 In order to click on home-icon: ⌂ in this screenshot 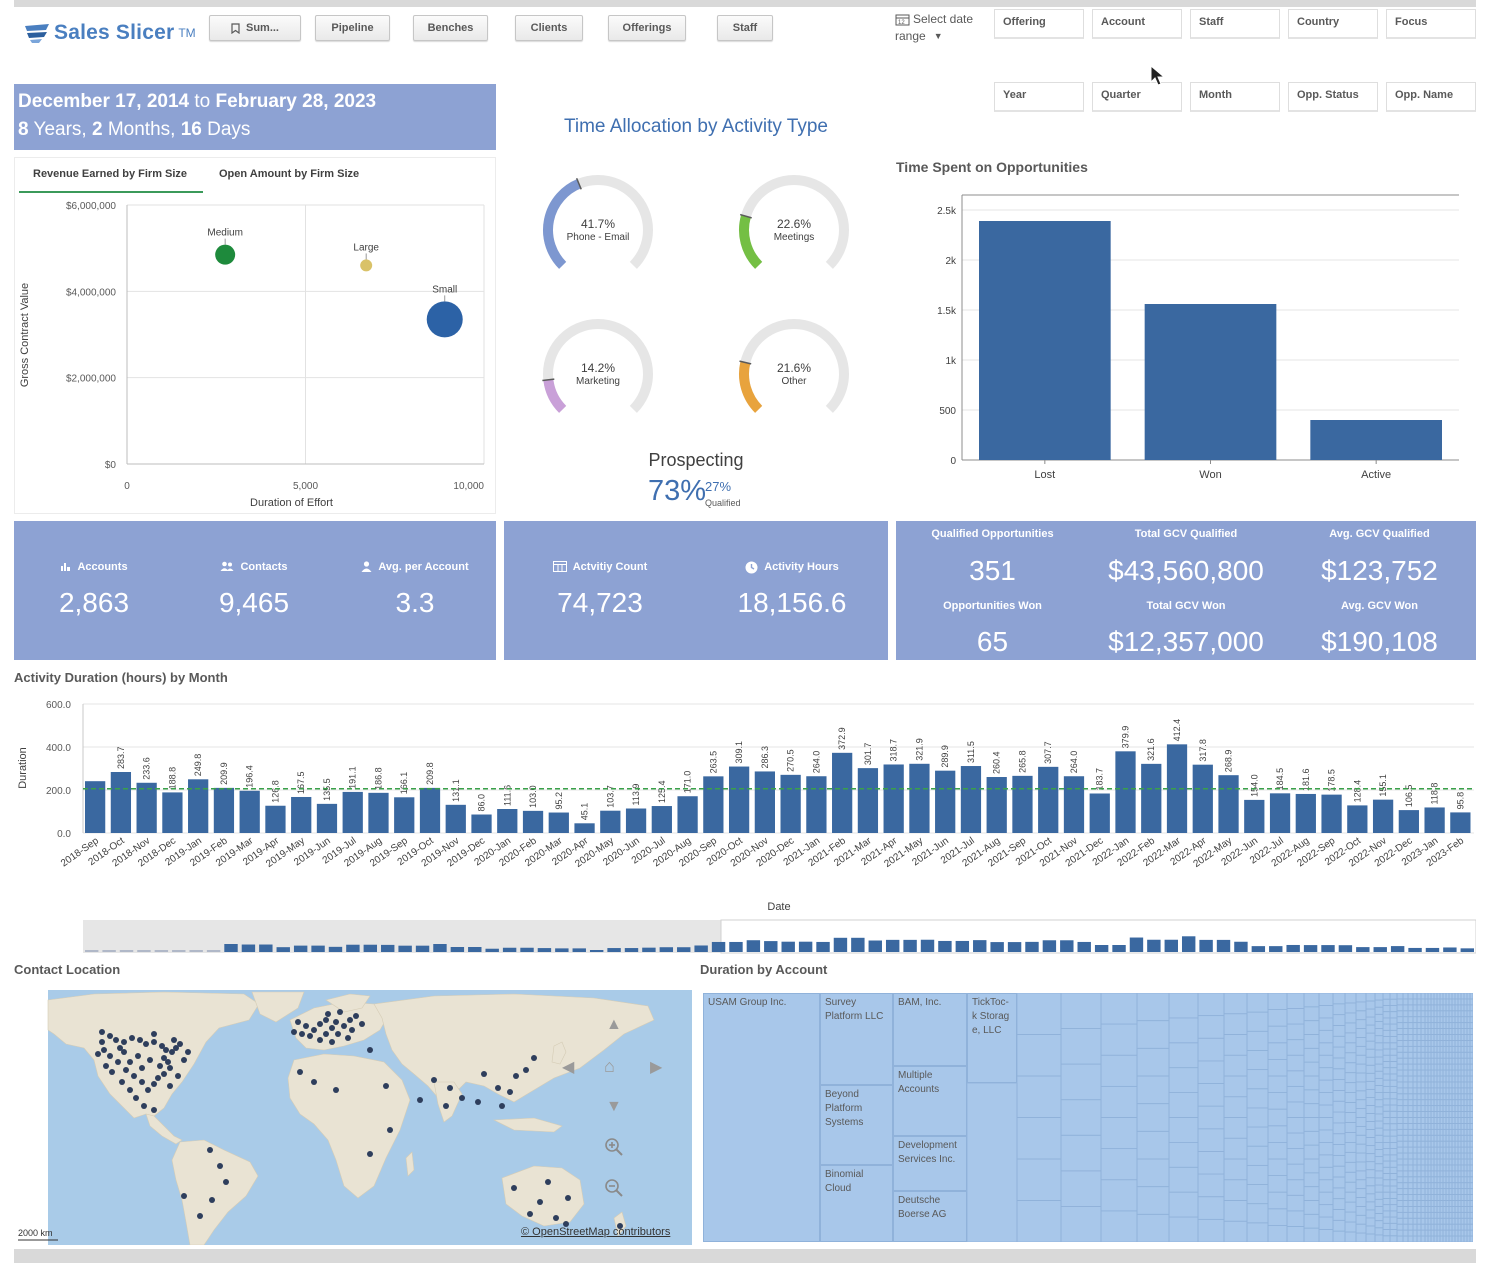, I will do `click(609, 1066)`.